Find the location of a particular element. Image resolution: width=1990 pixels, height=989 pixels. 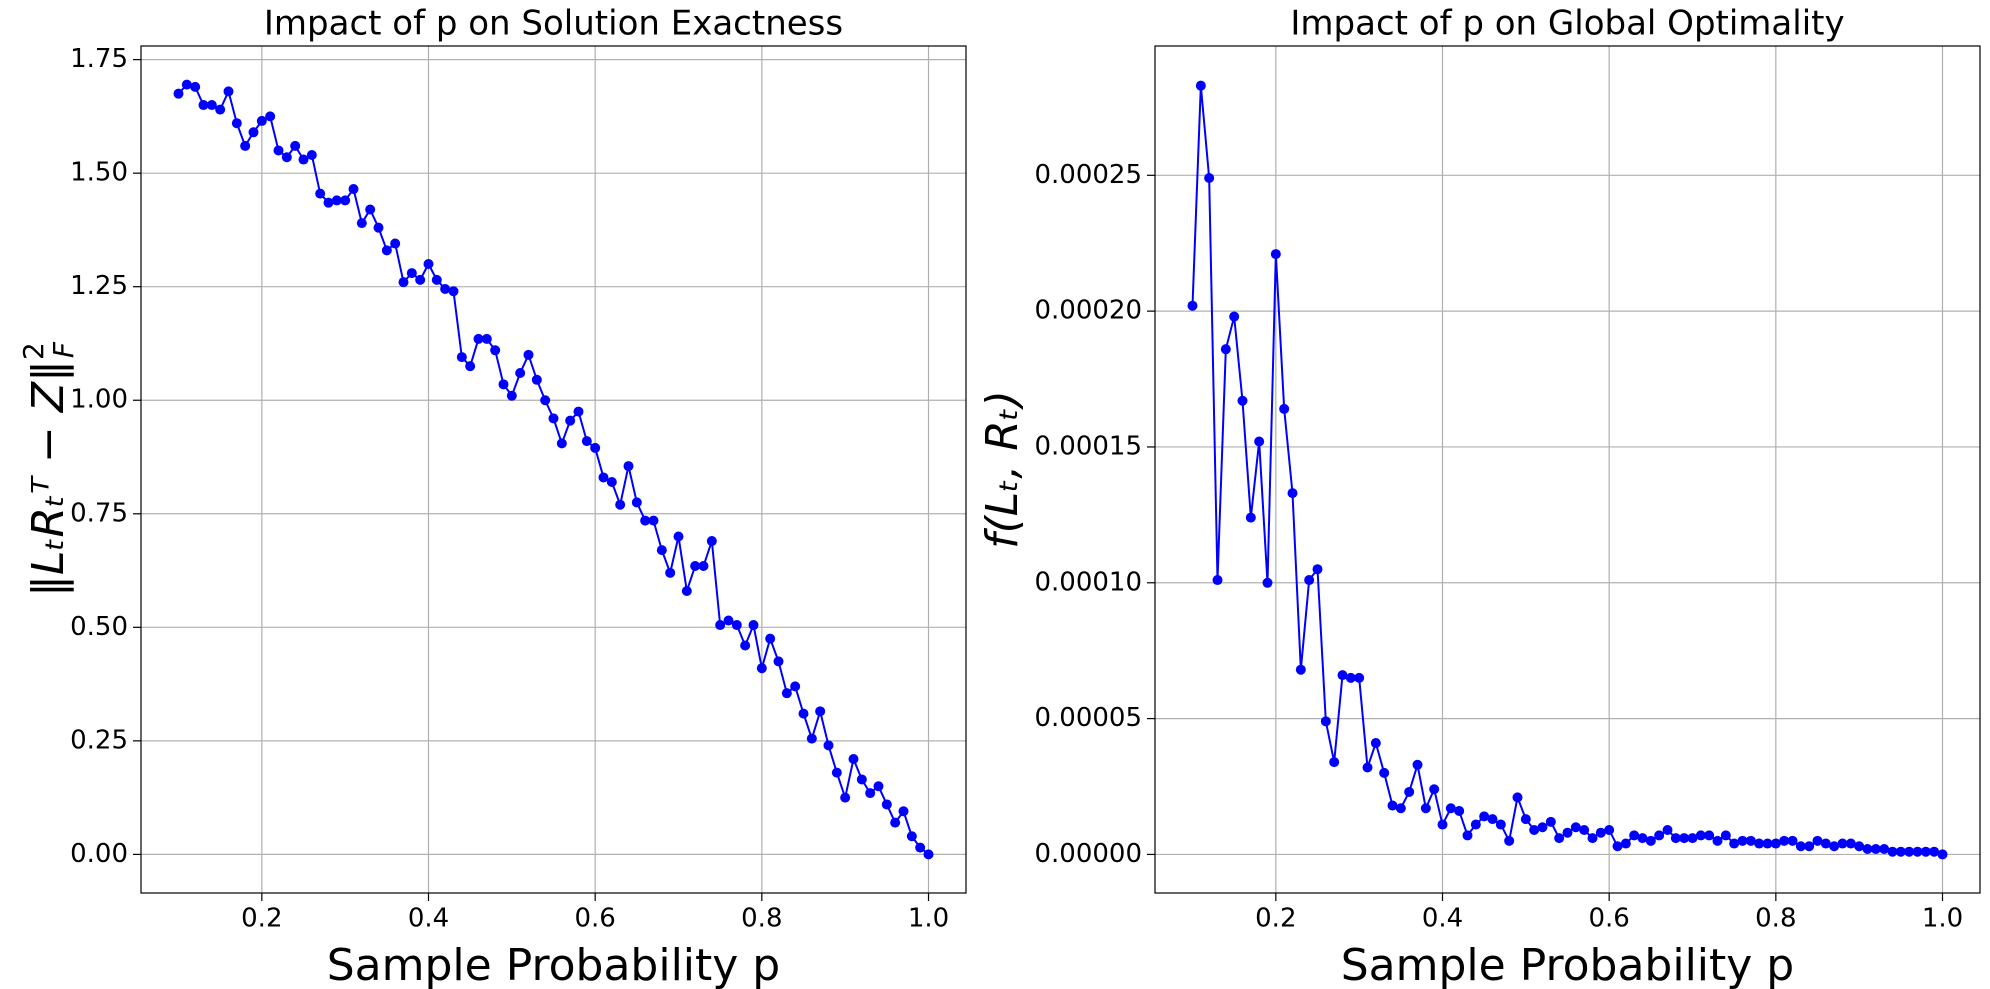

y-tick-label: 0.50 is located at coordinates (99, 627).